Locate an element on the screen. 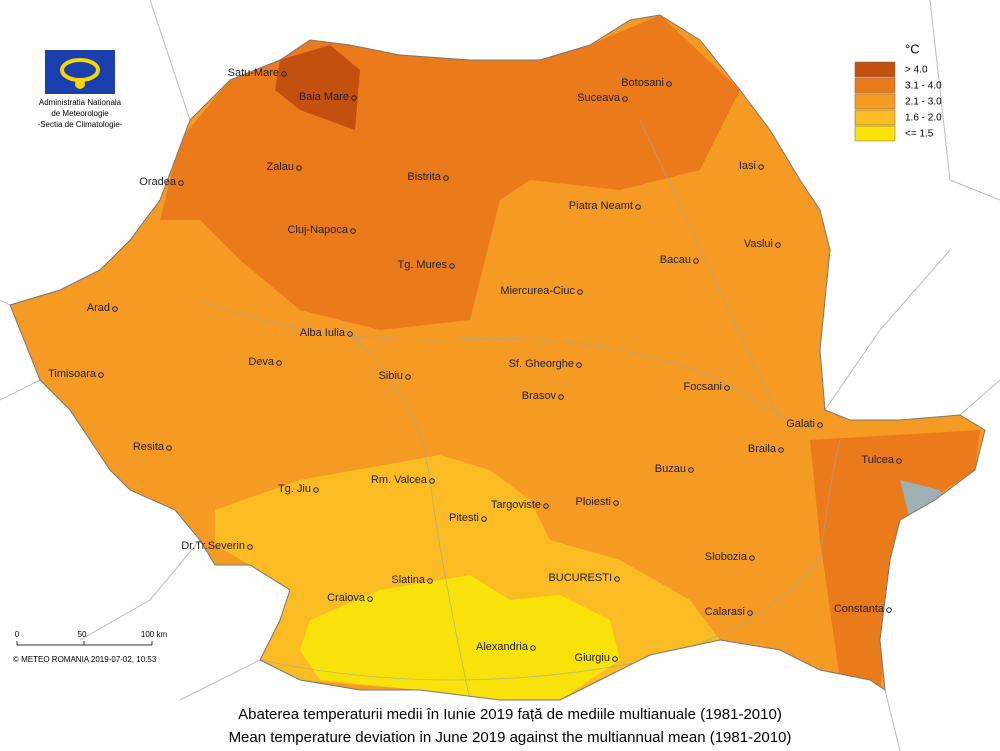  city-label: Zalau is located at coordinates (280, 167).